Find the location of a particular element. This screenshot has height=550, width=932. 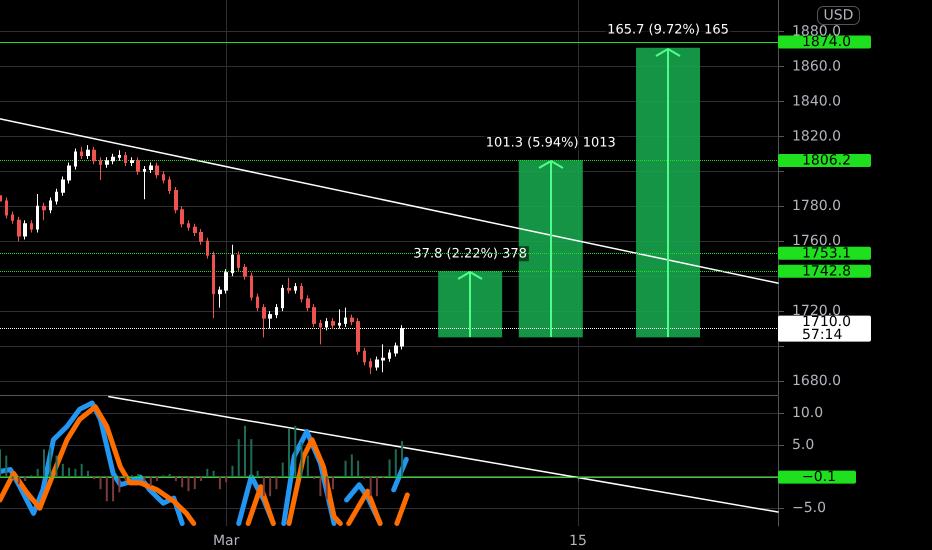

y-tick-label: 1680.0 is located at coordinates (816, 381).